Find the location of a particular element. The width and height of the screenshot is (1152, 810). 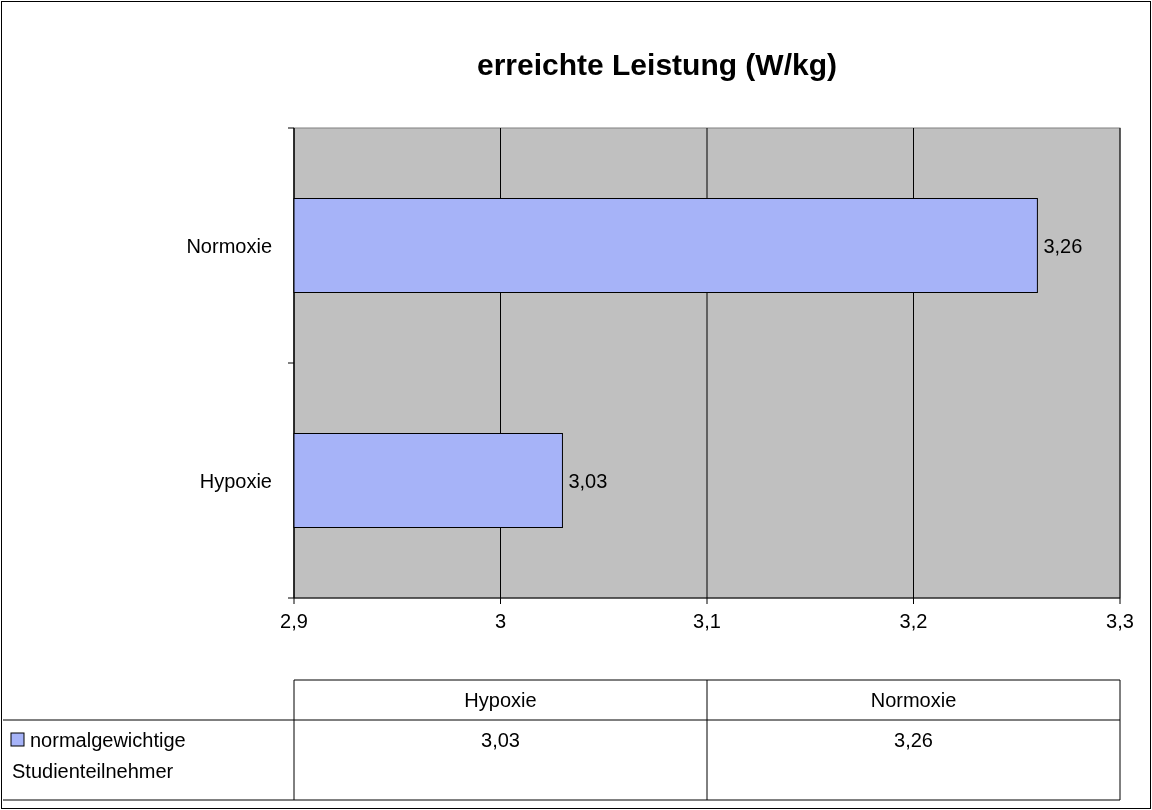

data-label: 3,26 is located at coordinates (1063, 245).